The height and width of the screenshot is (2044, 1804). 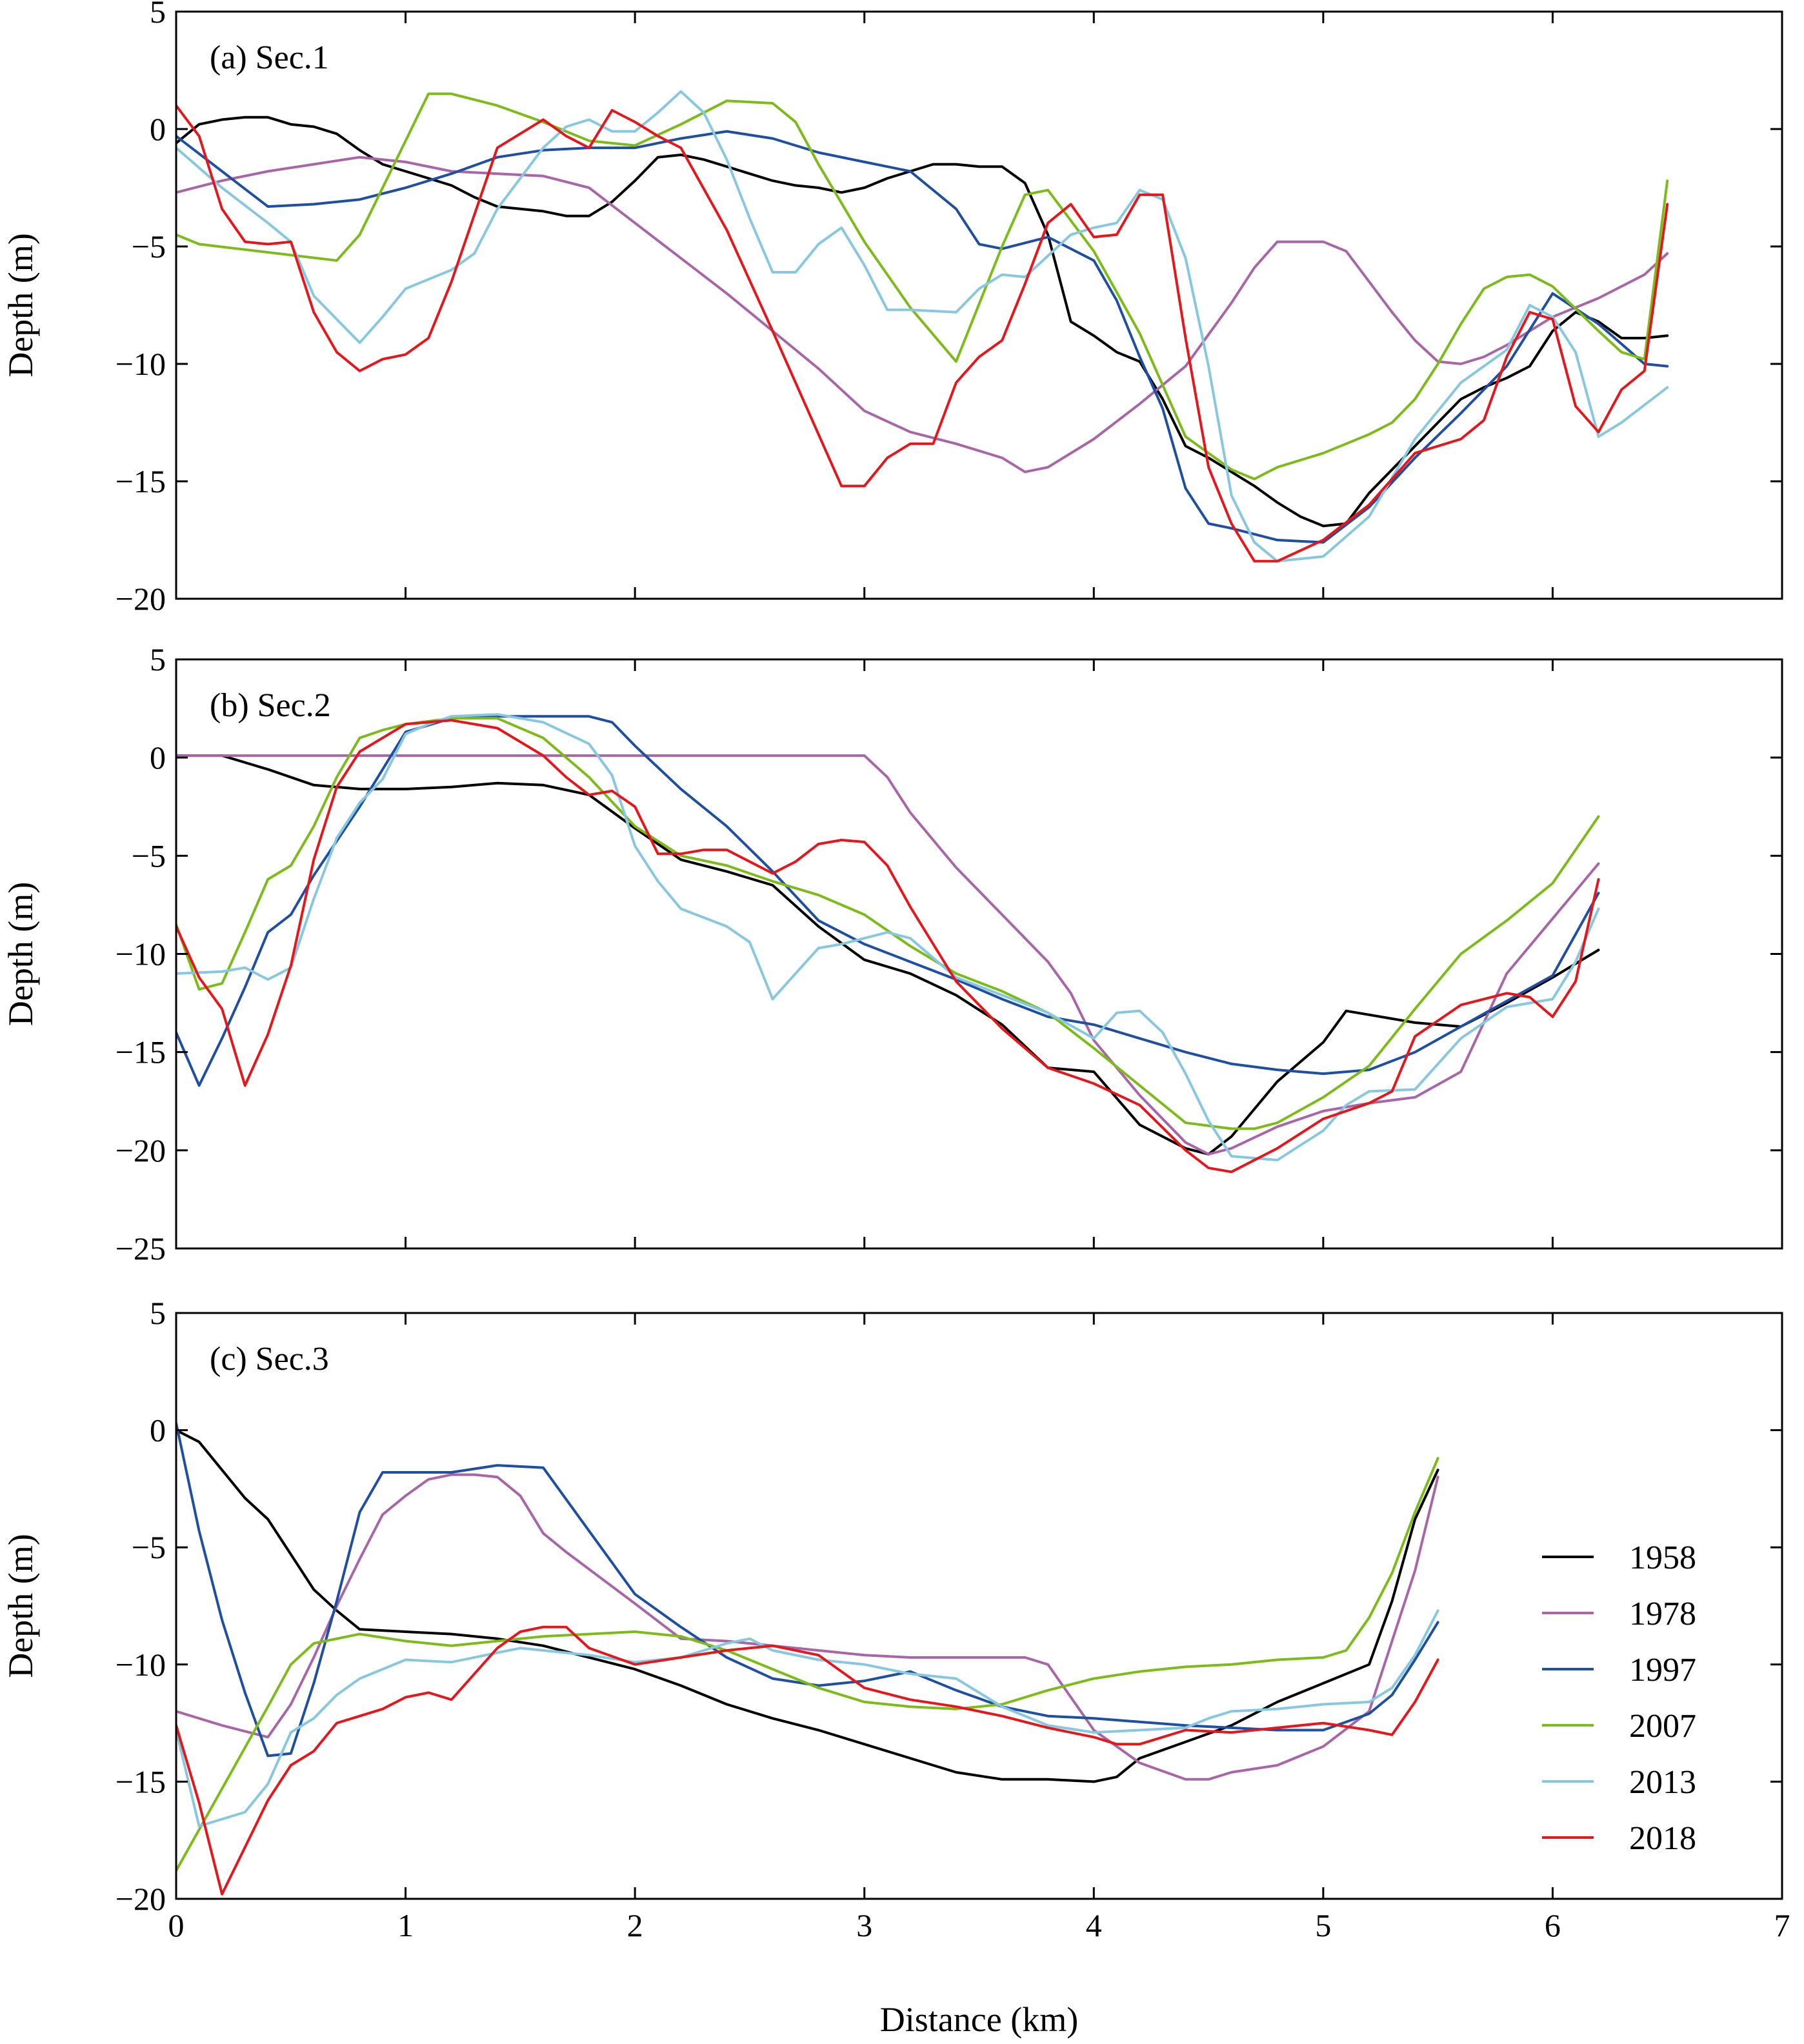 What do you see at coordinates (1553, 1925) in the screenshot?
I see `x-tick-label: 6` at bounding box center [1553, 1925].